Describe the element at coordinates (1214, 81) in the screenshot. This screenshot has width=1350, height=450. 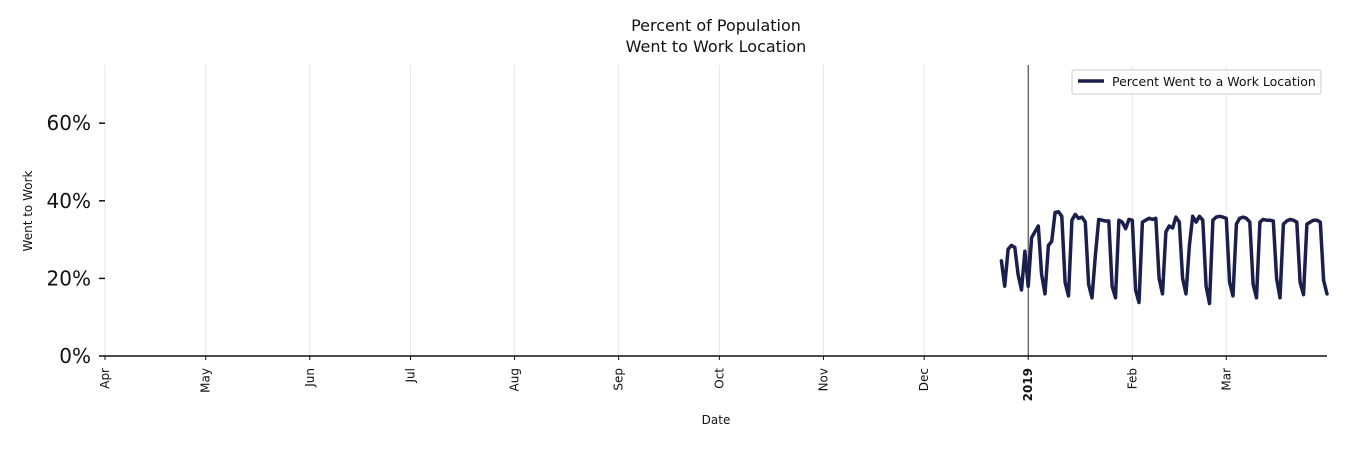
I see `legend-label: Percent Went to a Work Location` at that location.